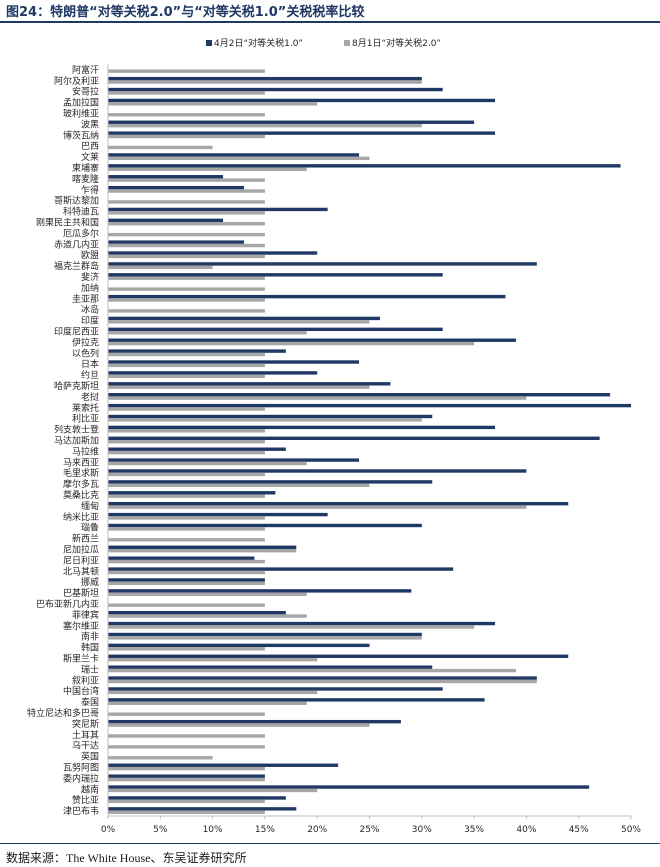  I want to click on category-label: 科特迪瓦, so click(81, 212).